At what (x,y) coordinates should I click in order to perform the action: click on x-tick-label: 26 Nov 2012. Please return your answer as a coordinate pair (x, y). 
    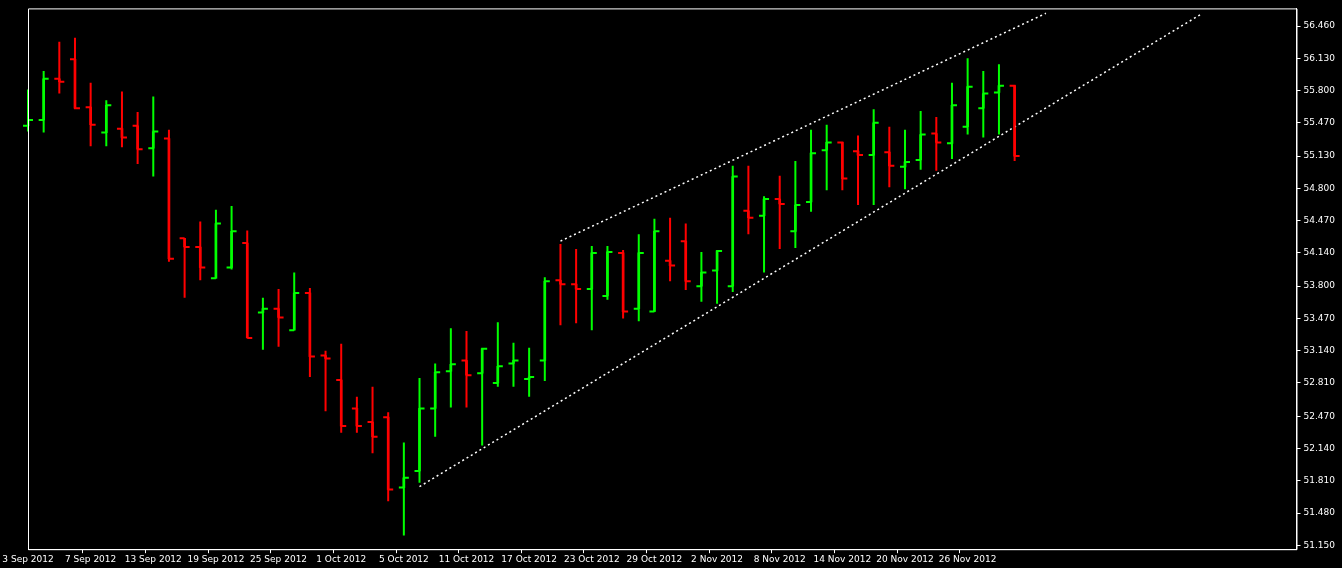
    Looking at the image, I should click on (967, 558).